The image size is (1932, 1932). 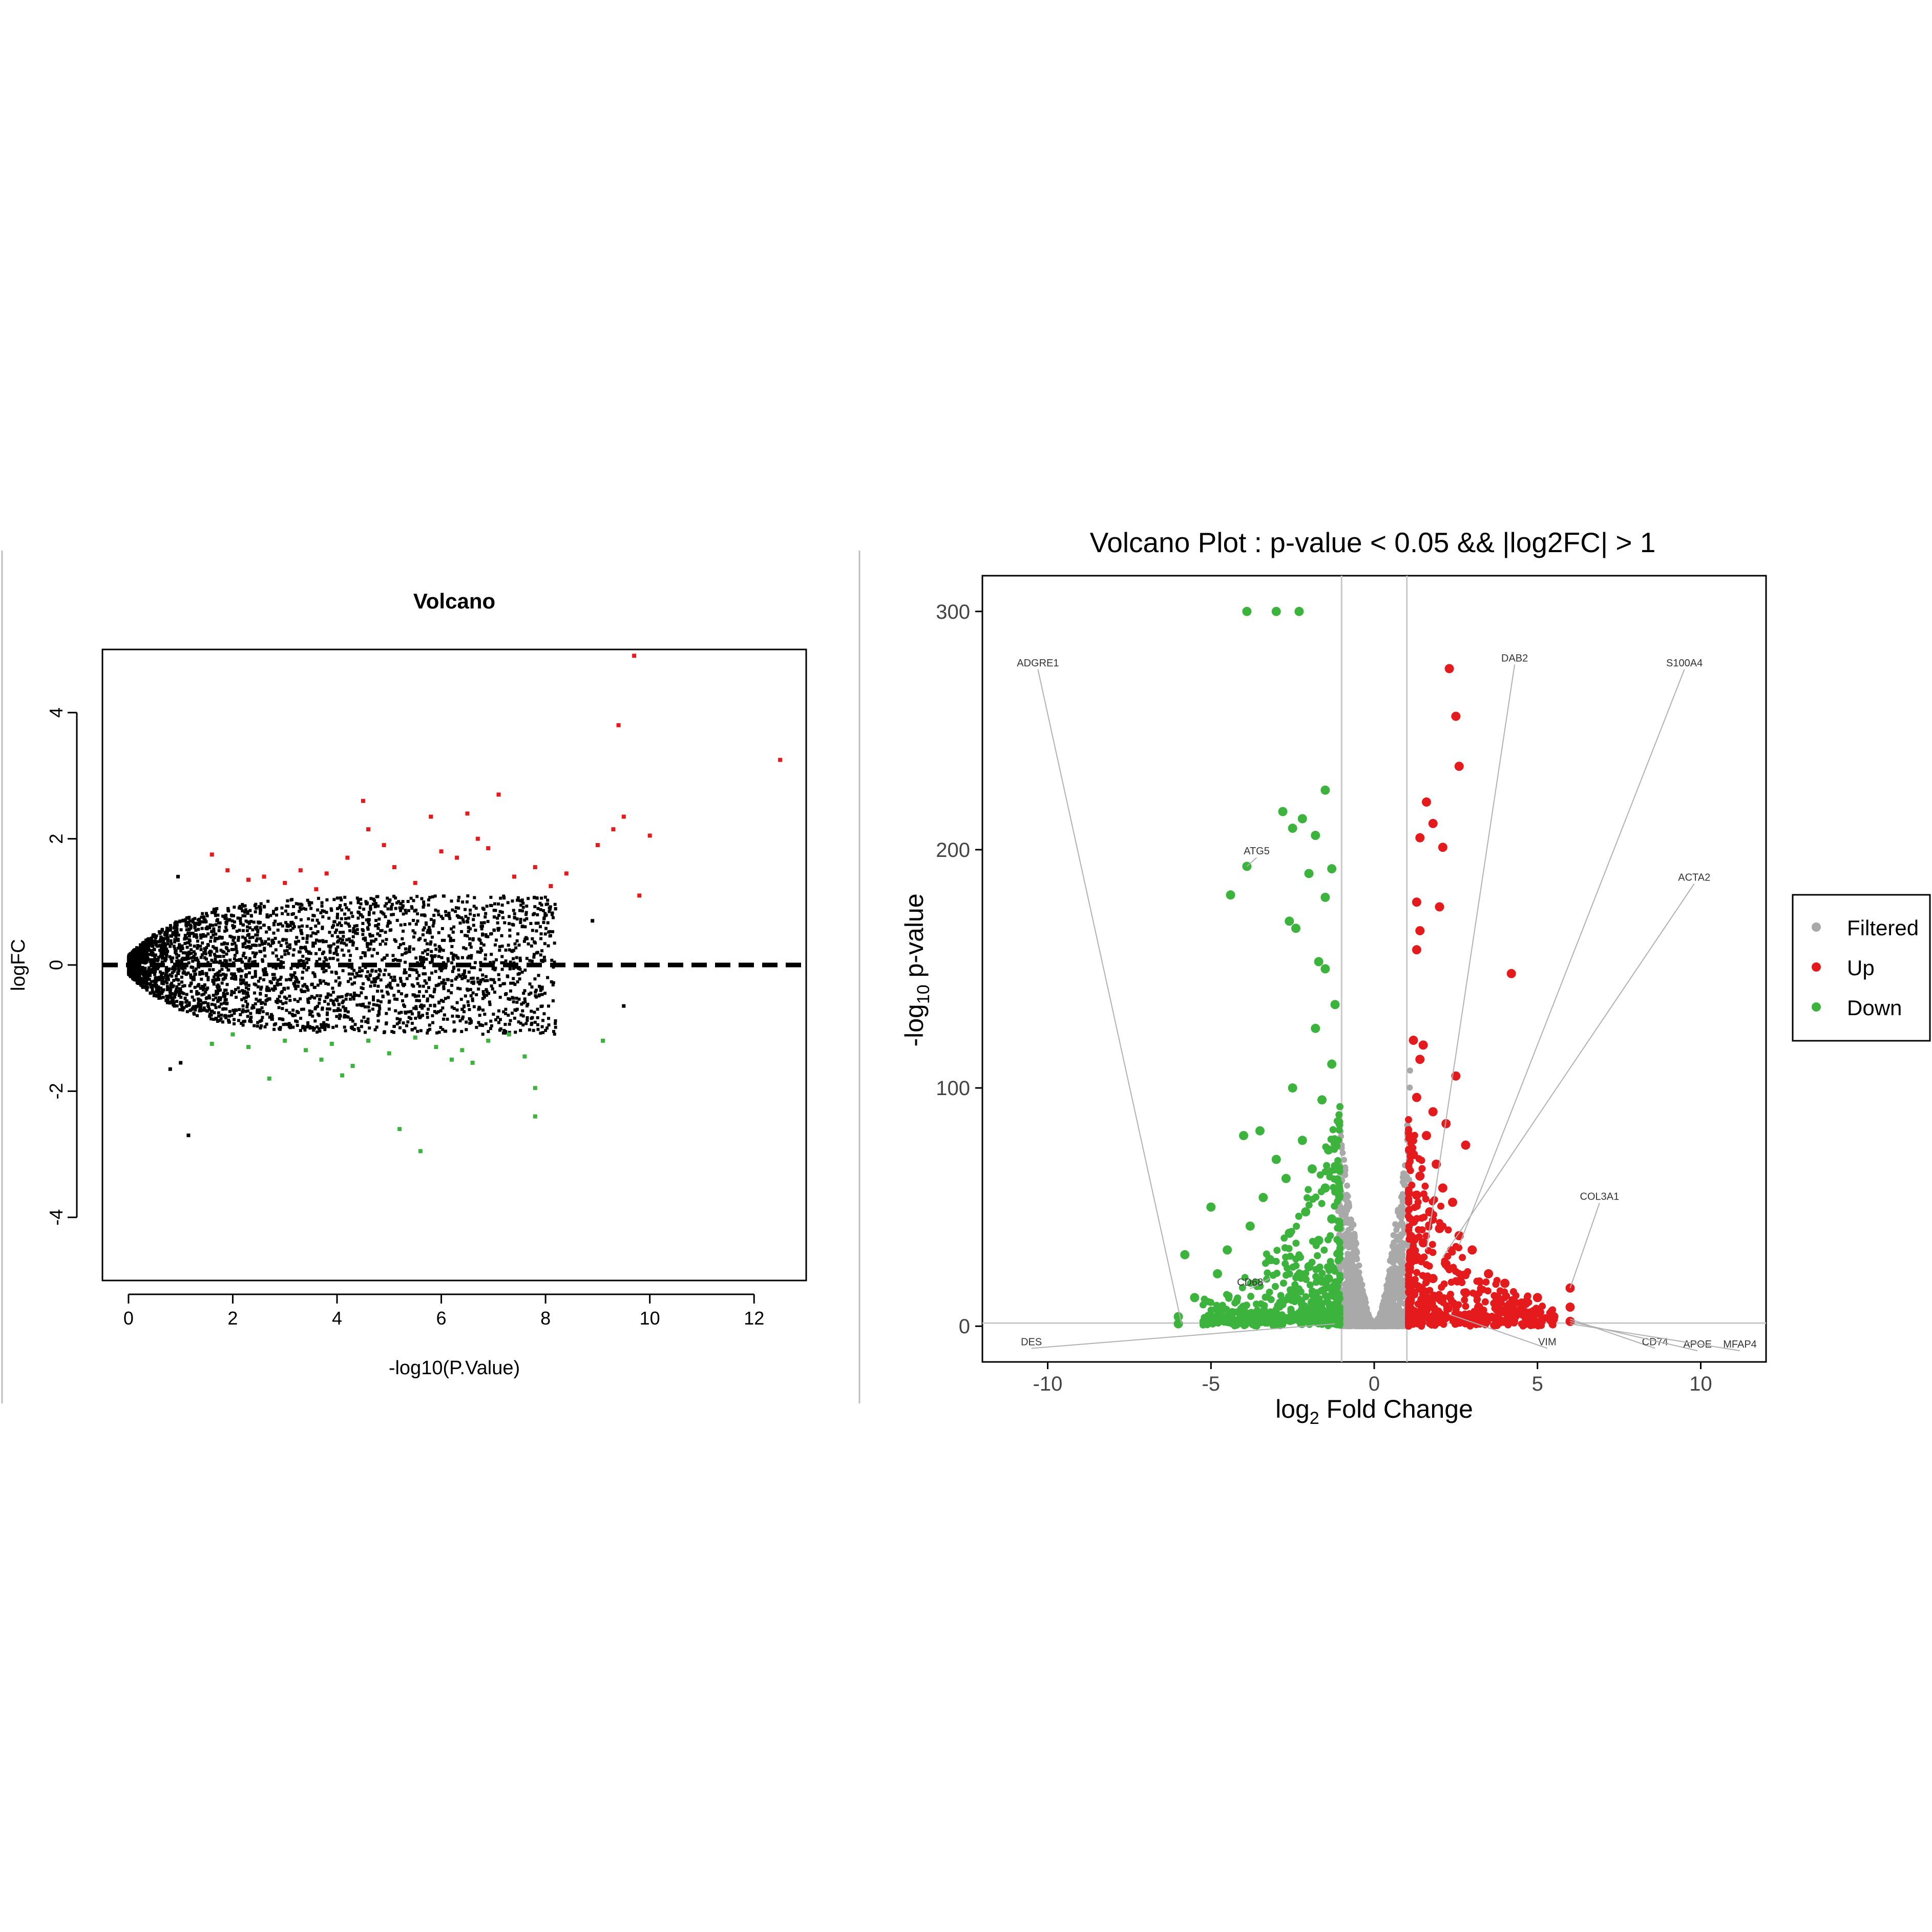 What do you see at coordinates (472, 1062) in the screenshot?
I see `left-point-down` at bounding box center [472, 1062].